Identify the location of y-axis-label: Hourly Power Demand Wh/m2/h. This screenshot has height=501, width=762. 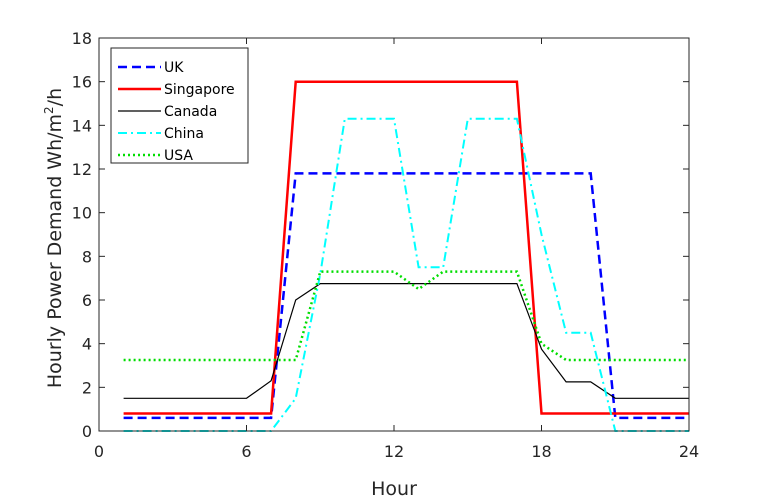
(54, 238).